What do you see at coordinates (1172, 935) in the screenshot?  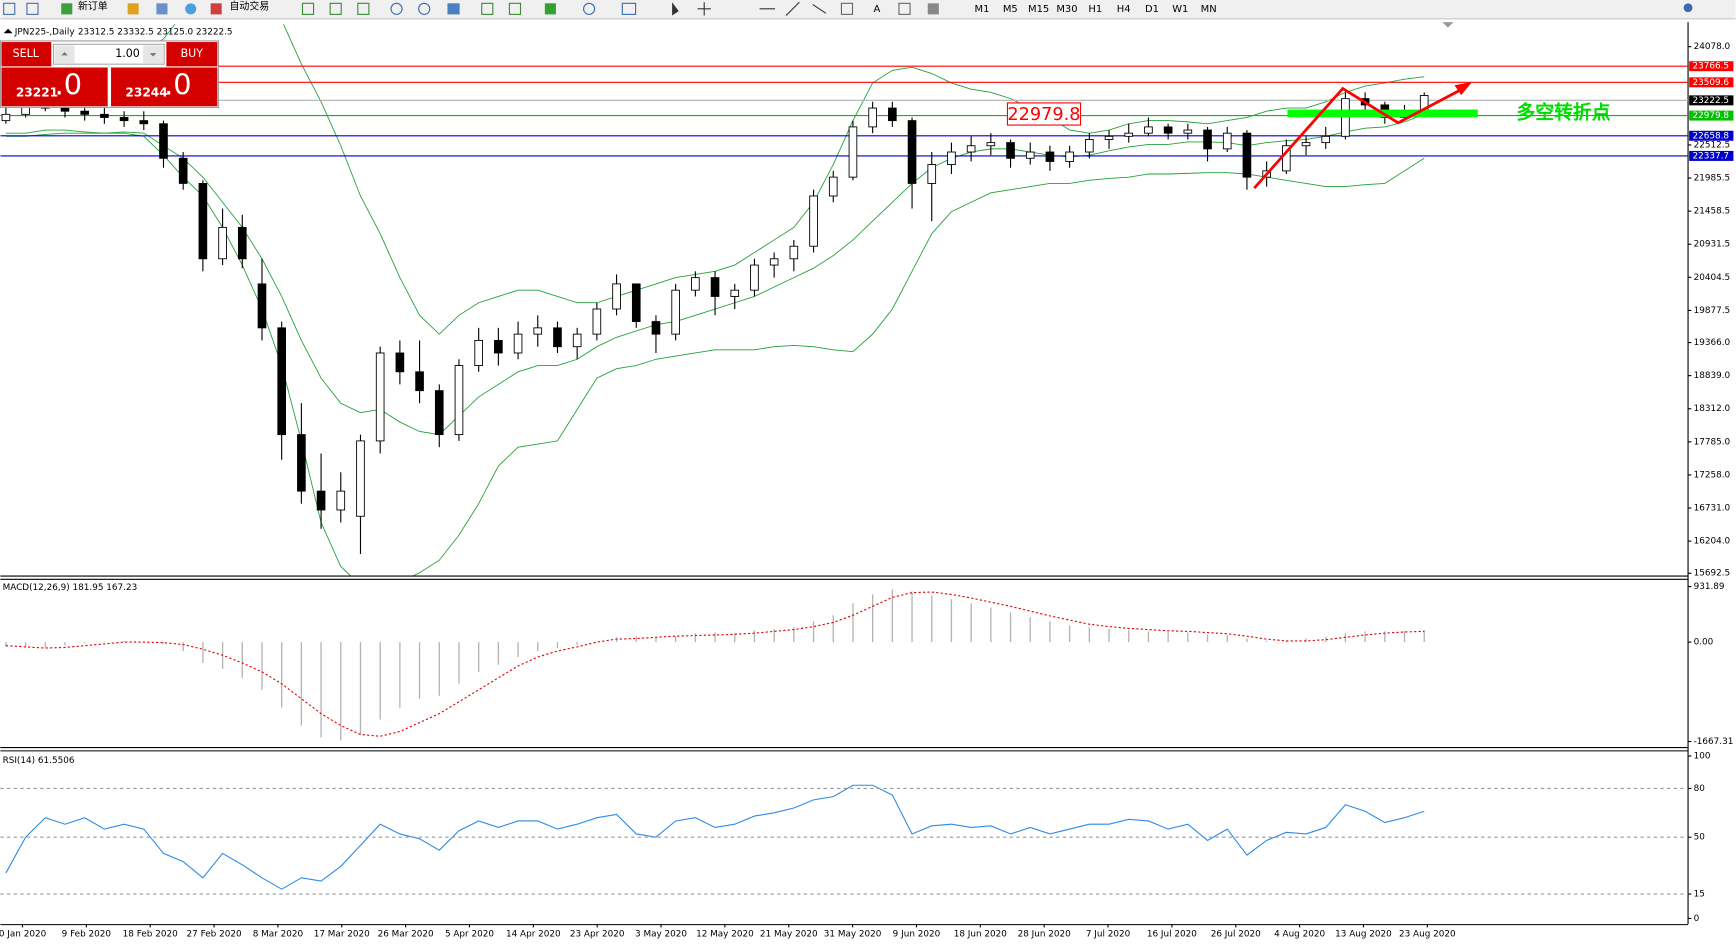 I see `x-tick-label: 16 Jul 2020` at bounding box center [1172, 935].